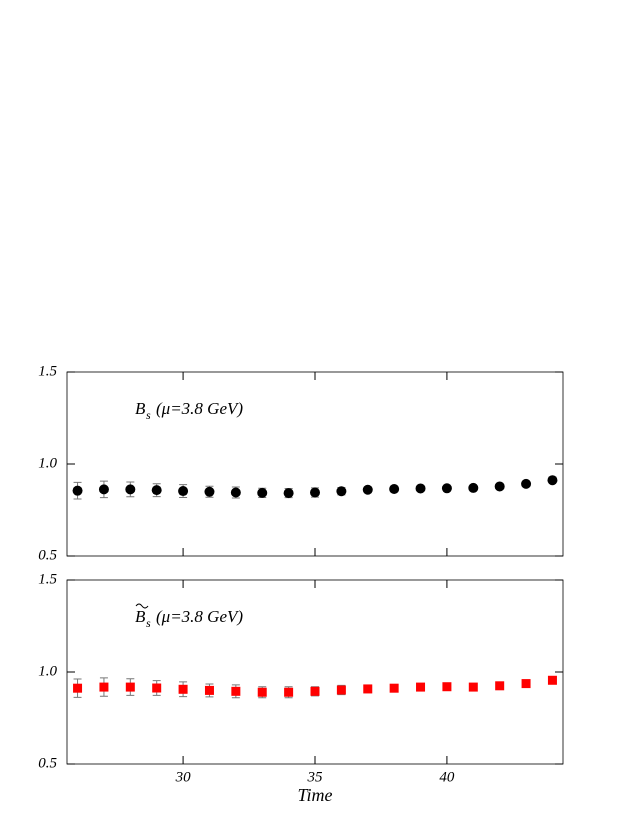 This screenshot has width=643, height=832. What do you see at coordinates (315, 777) in the screenshot?
I see `x-tick-label: 35` at bounding box center [315, 777].